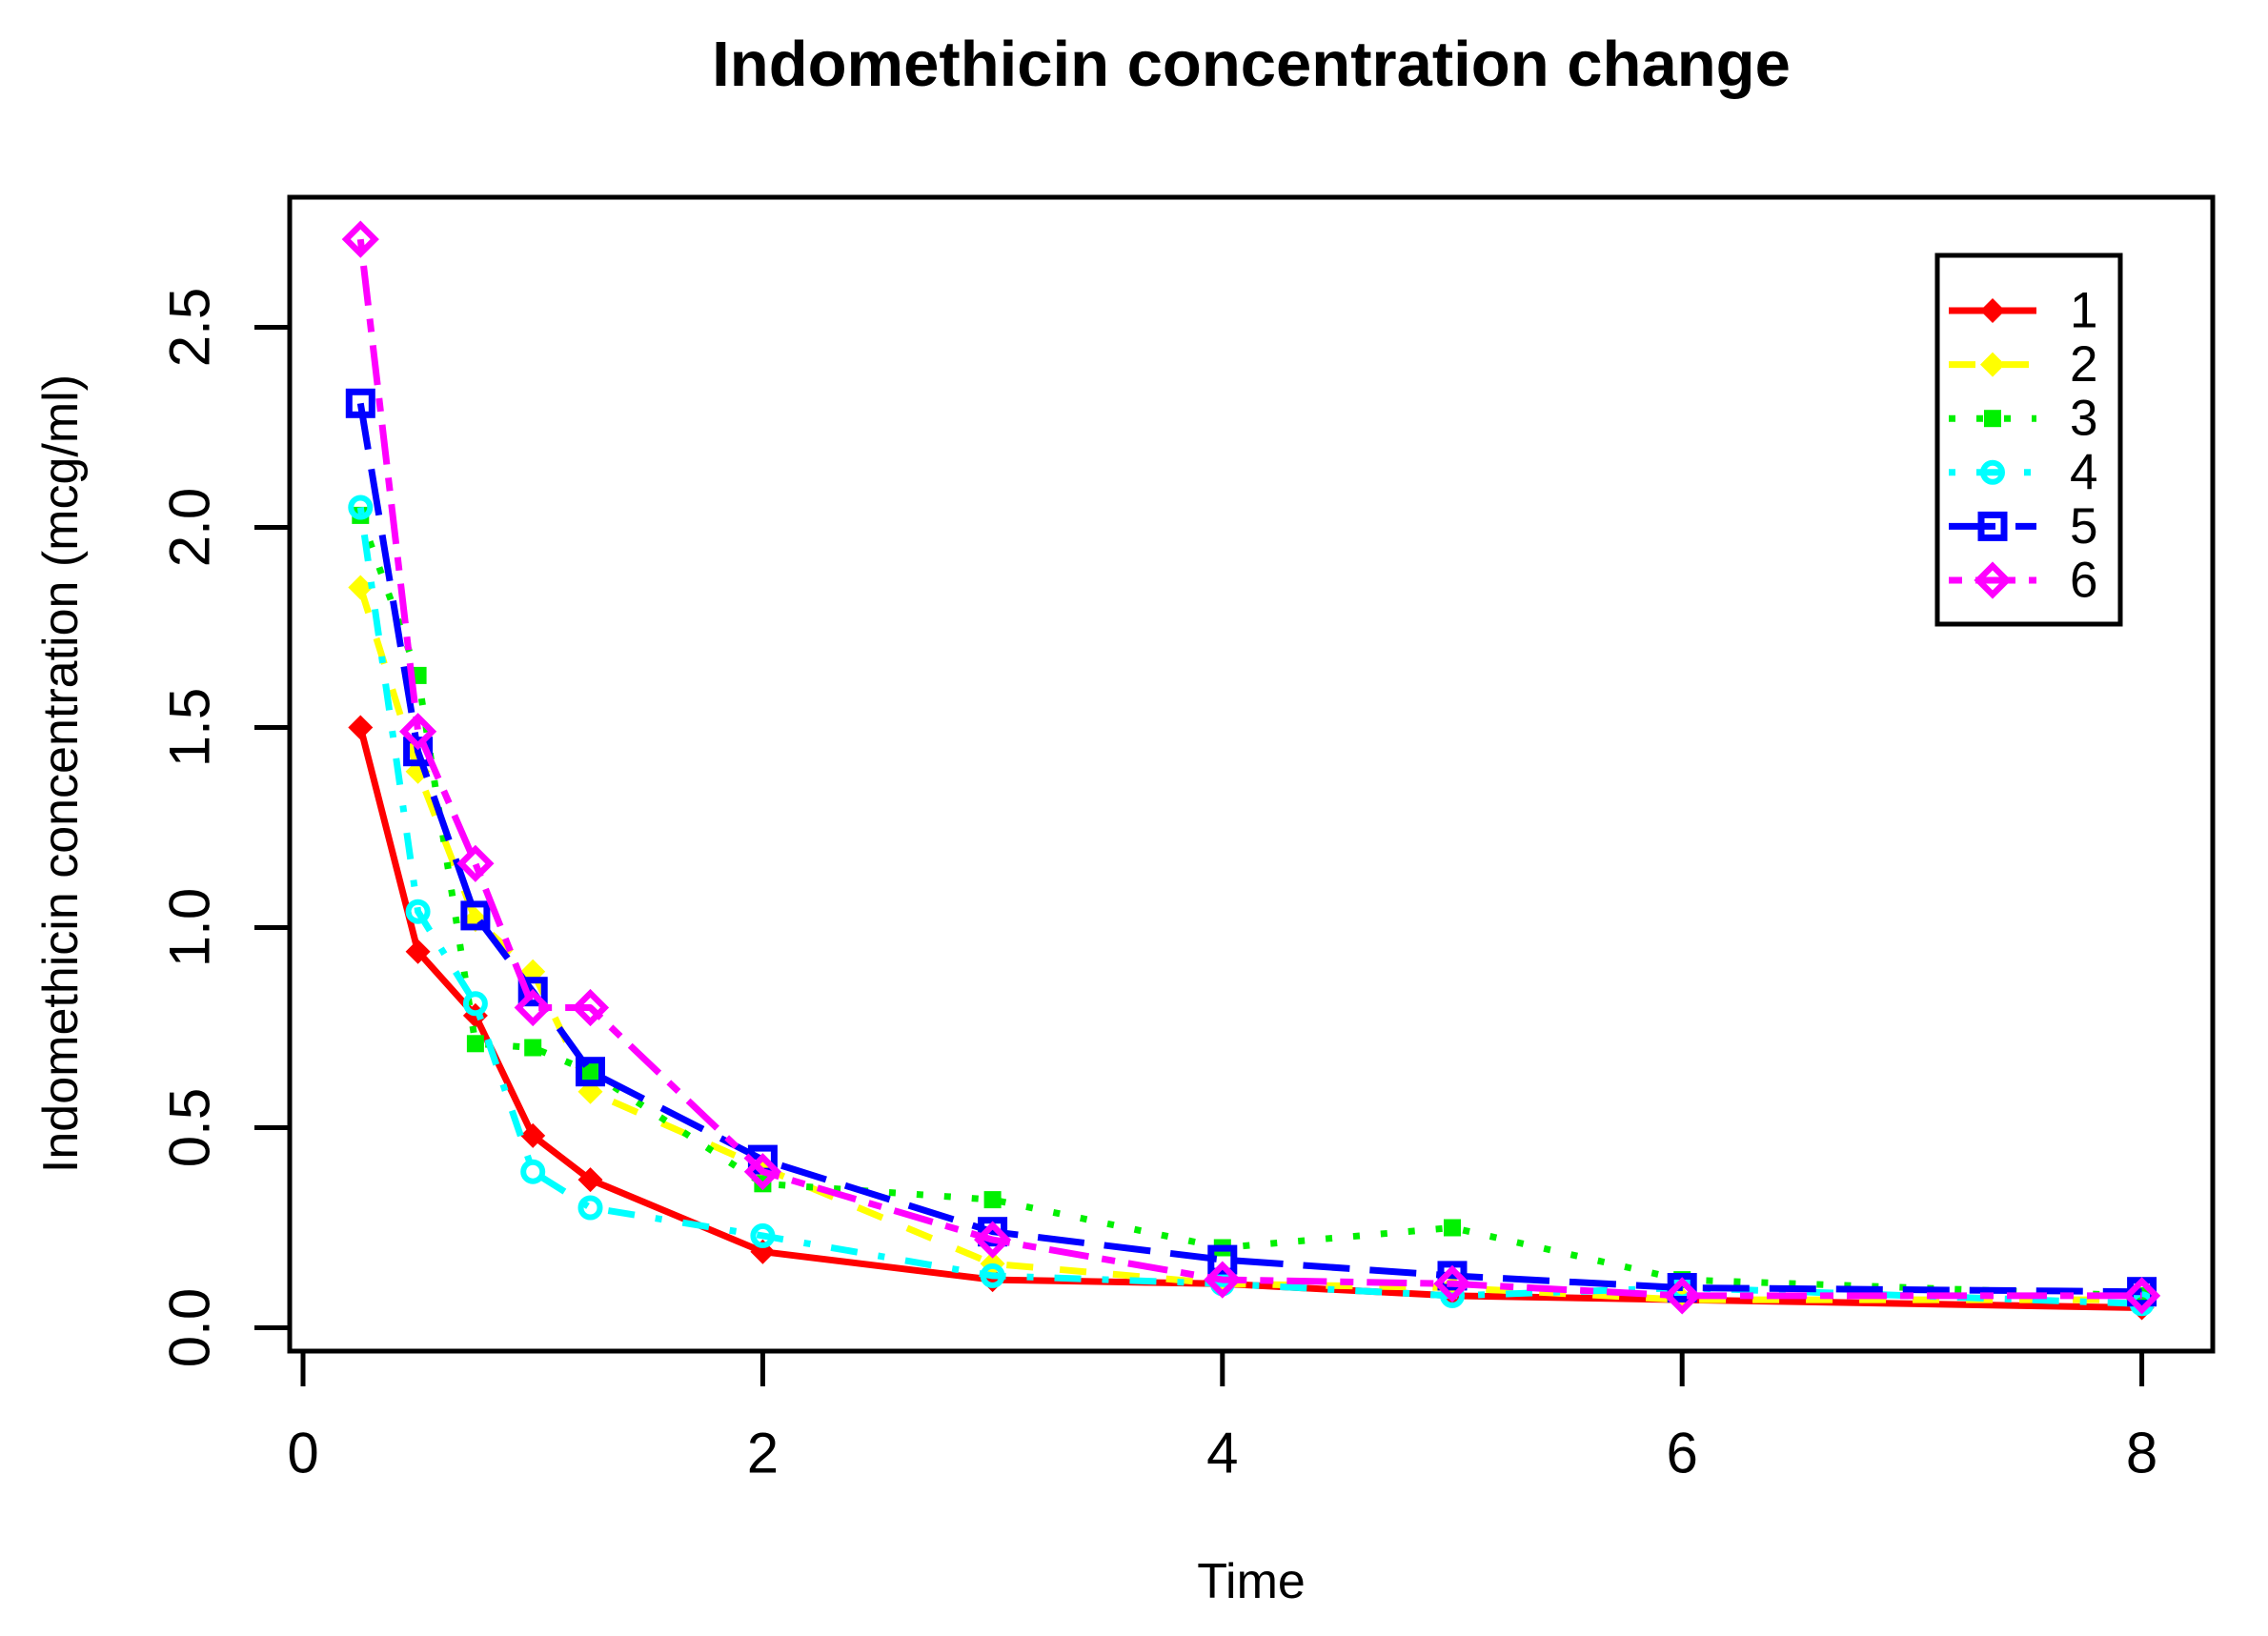 The image size is (2268, 1636). What do you see at coordinates (190, 528) in the screenshot?
I see `y-tick-label: 2.0` at bounding box center [190, 528].